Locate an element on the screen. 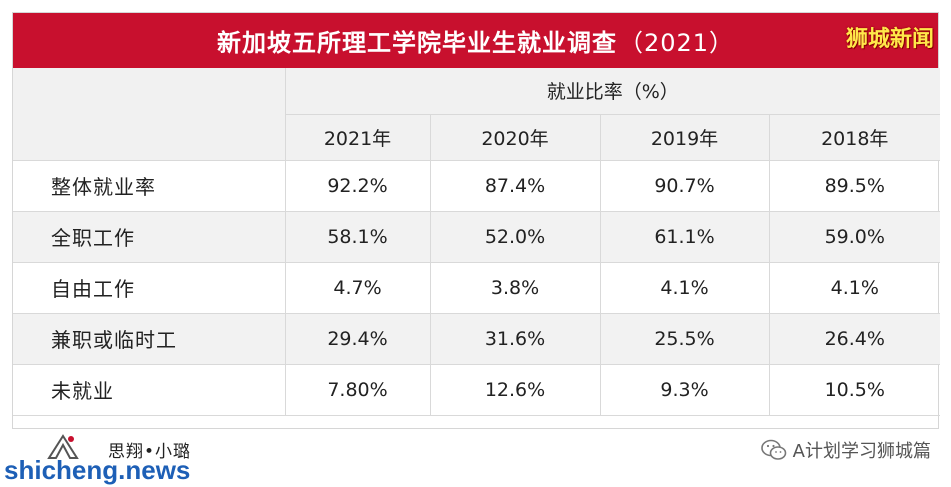 The height and width of the screenshot is (487, 951). row-label: 全职工作 is located at coordinates (149, 237).